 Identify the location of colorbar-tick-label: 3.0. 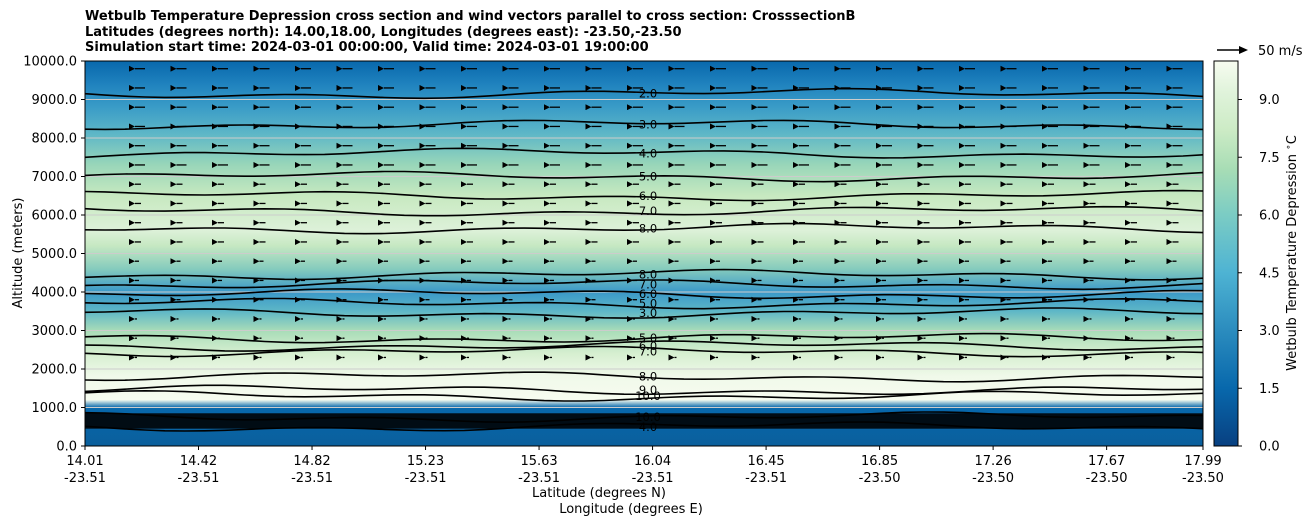
(1269, 331).